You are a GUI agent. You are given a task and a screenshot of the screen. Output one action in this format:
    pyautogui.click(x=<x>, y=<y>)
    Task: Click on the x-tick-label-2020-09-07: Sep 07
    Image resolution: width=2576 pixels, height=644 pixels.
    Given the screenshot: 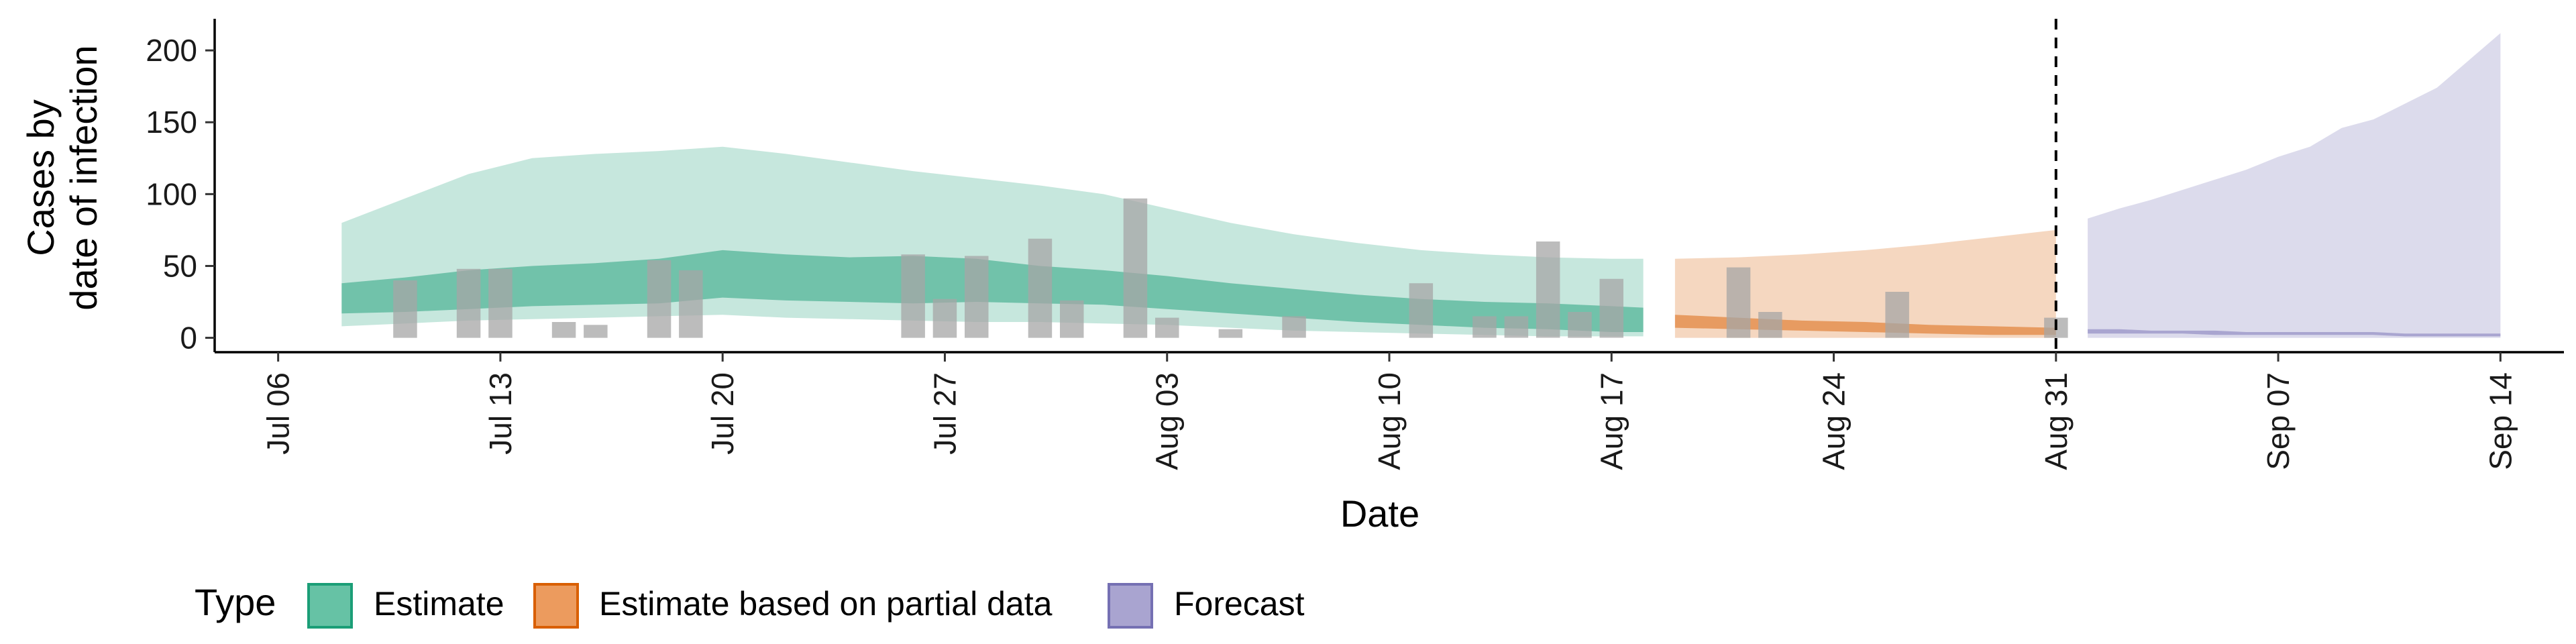 What is the action you would take?
    pyautogui.click(x=2278, y=421)
    